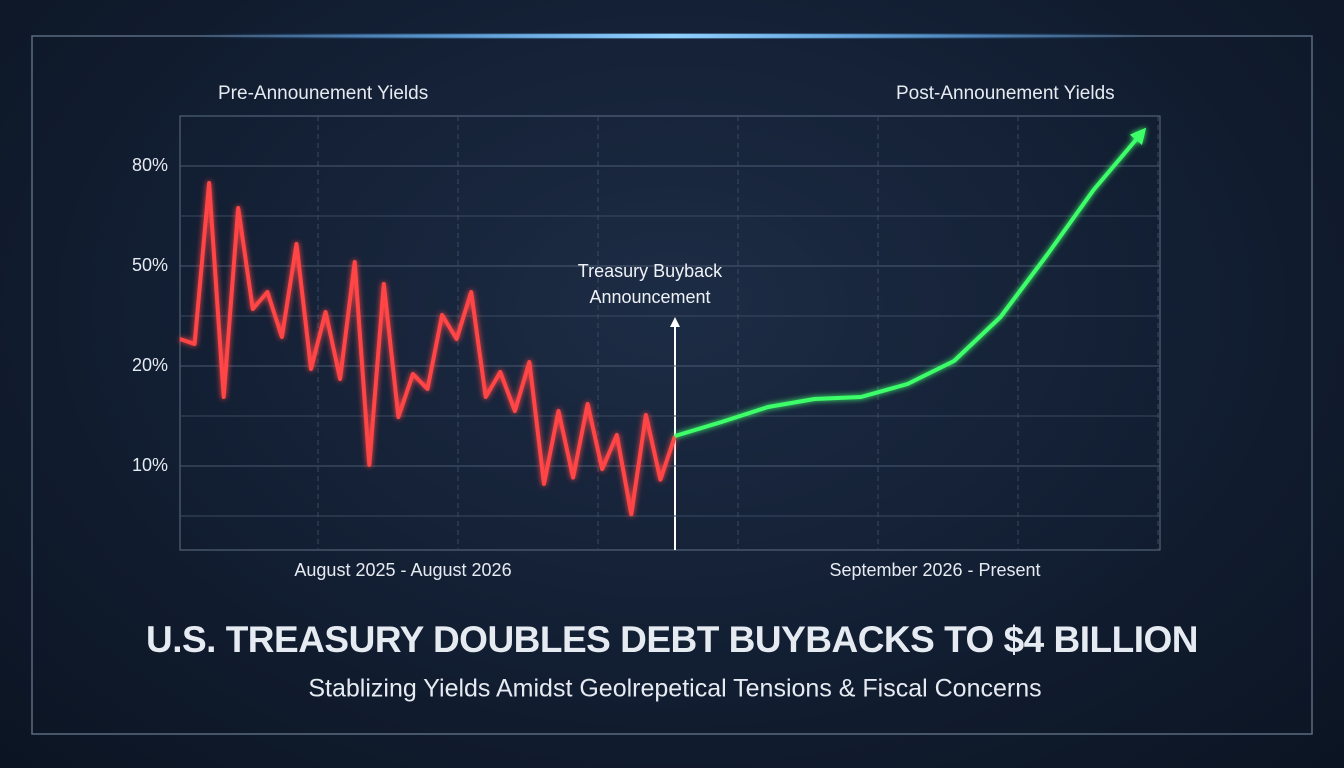  What do you see at coordinates (323, 93) in the screenshot?
I see `legend-label: Pre-Announement Yields` at bounding box center [323, 93].